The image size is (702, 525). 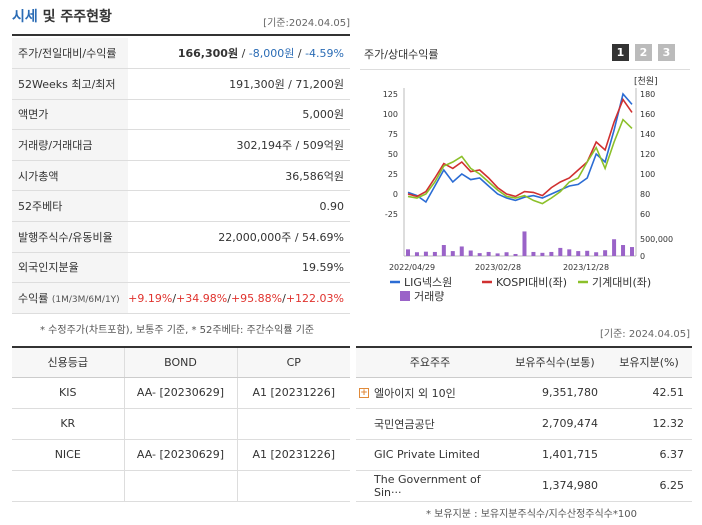 What do you see at coordinates (666, 52) in the screenshot?
I see `chart-page-3-button: 3` at bounding box center [666, 52].